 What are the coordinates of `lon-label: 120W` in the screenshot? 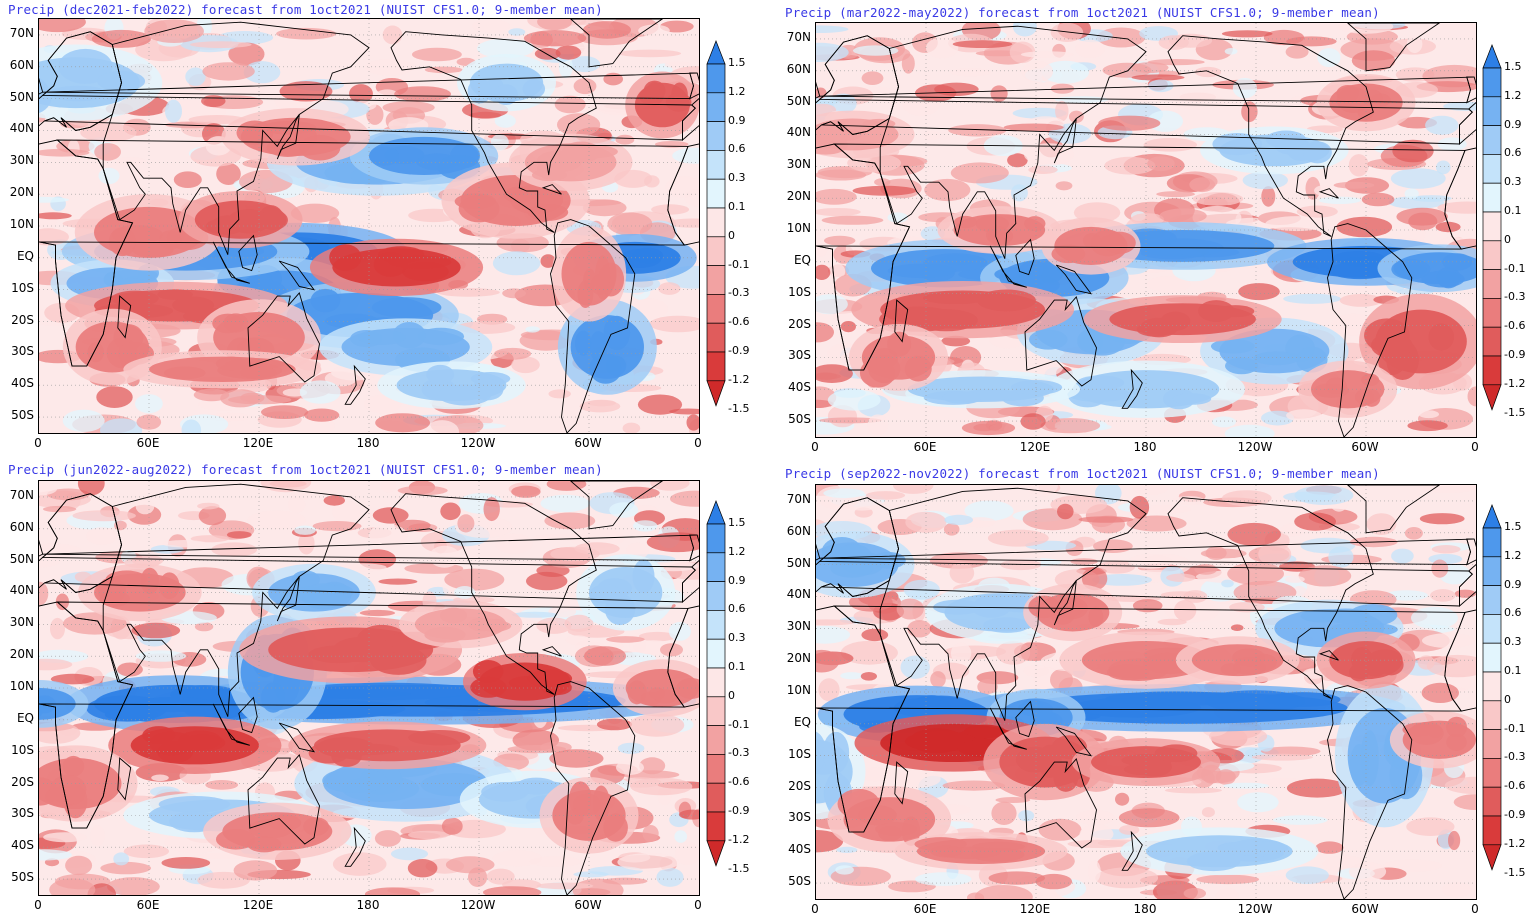 It's located at (478, 905).